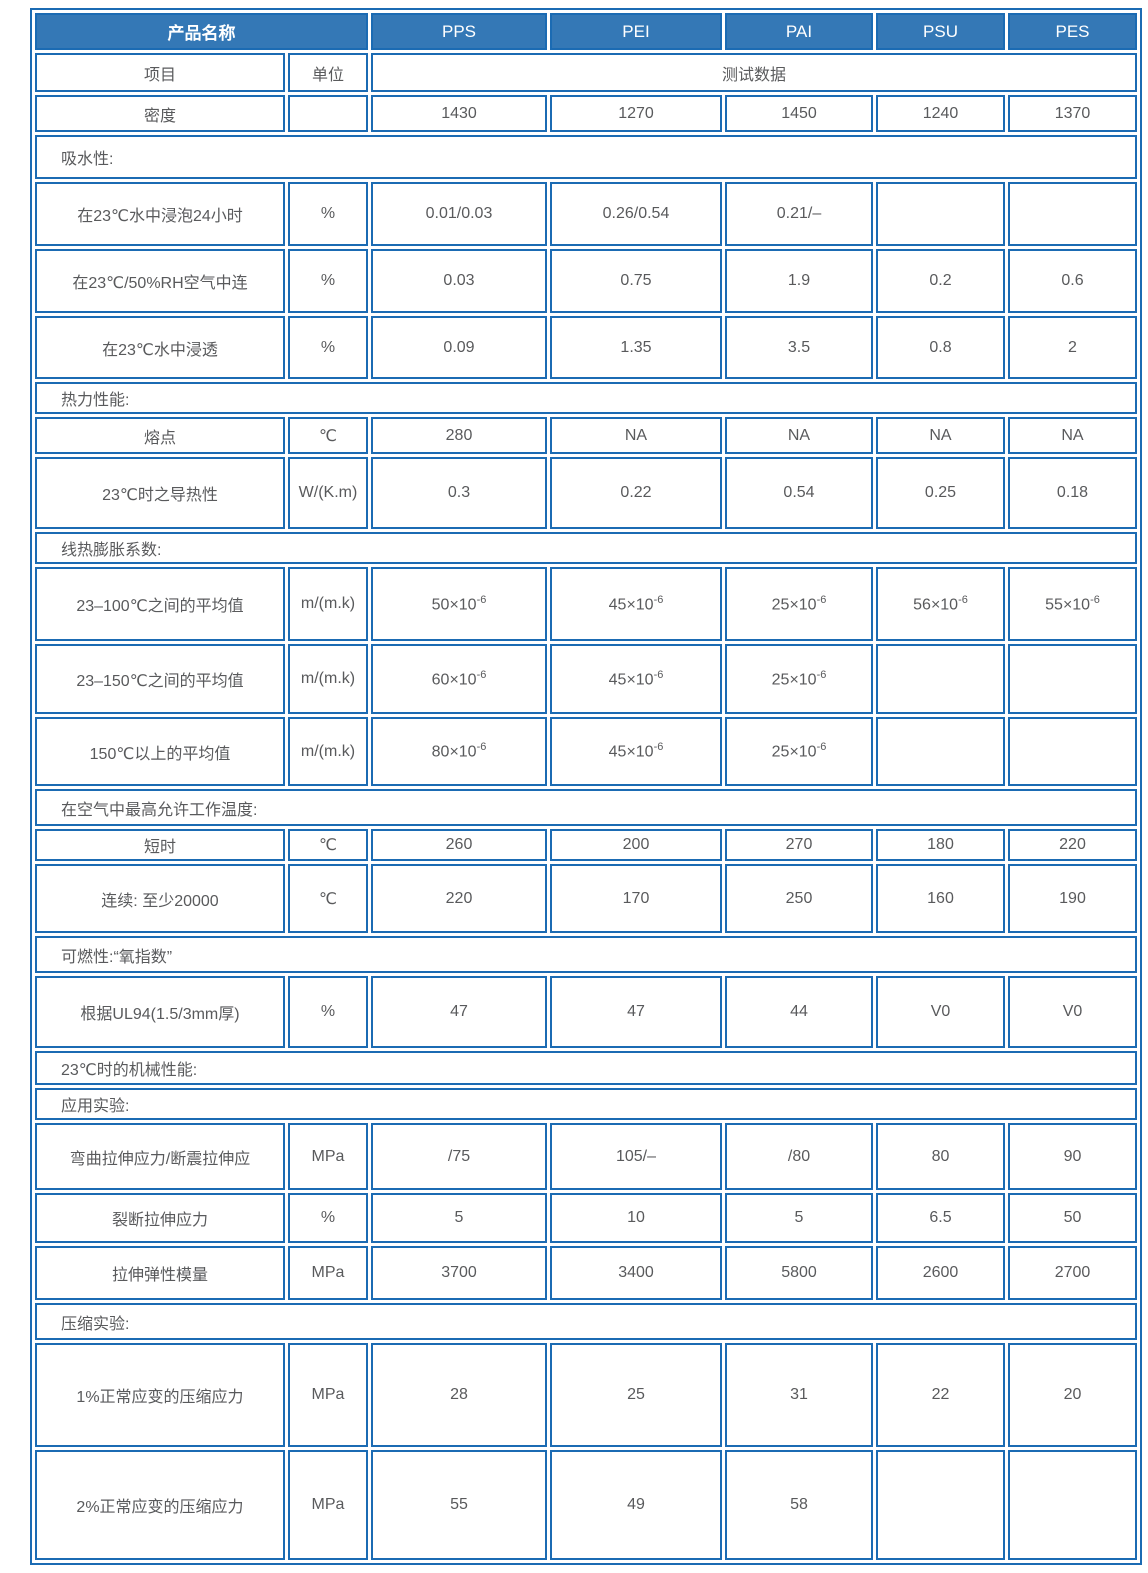 This screenshot has height=1573, width=1148. I want to click on value-cell: 28, so click(459, 1395).